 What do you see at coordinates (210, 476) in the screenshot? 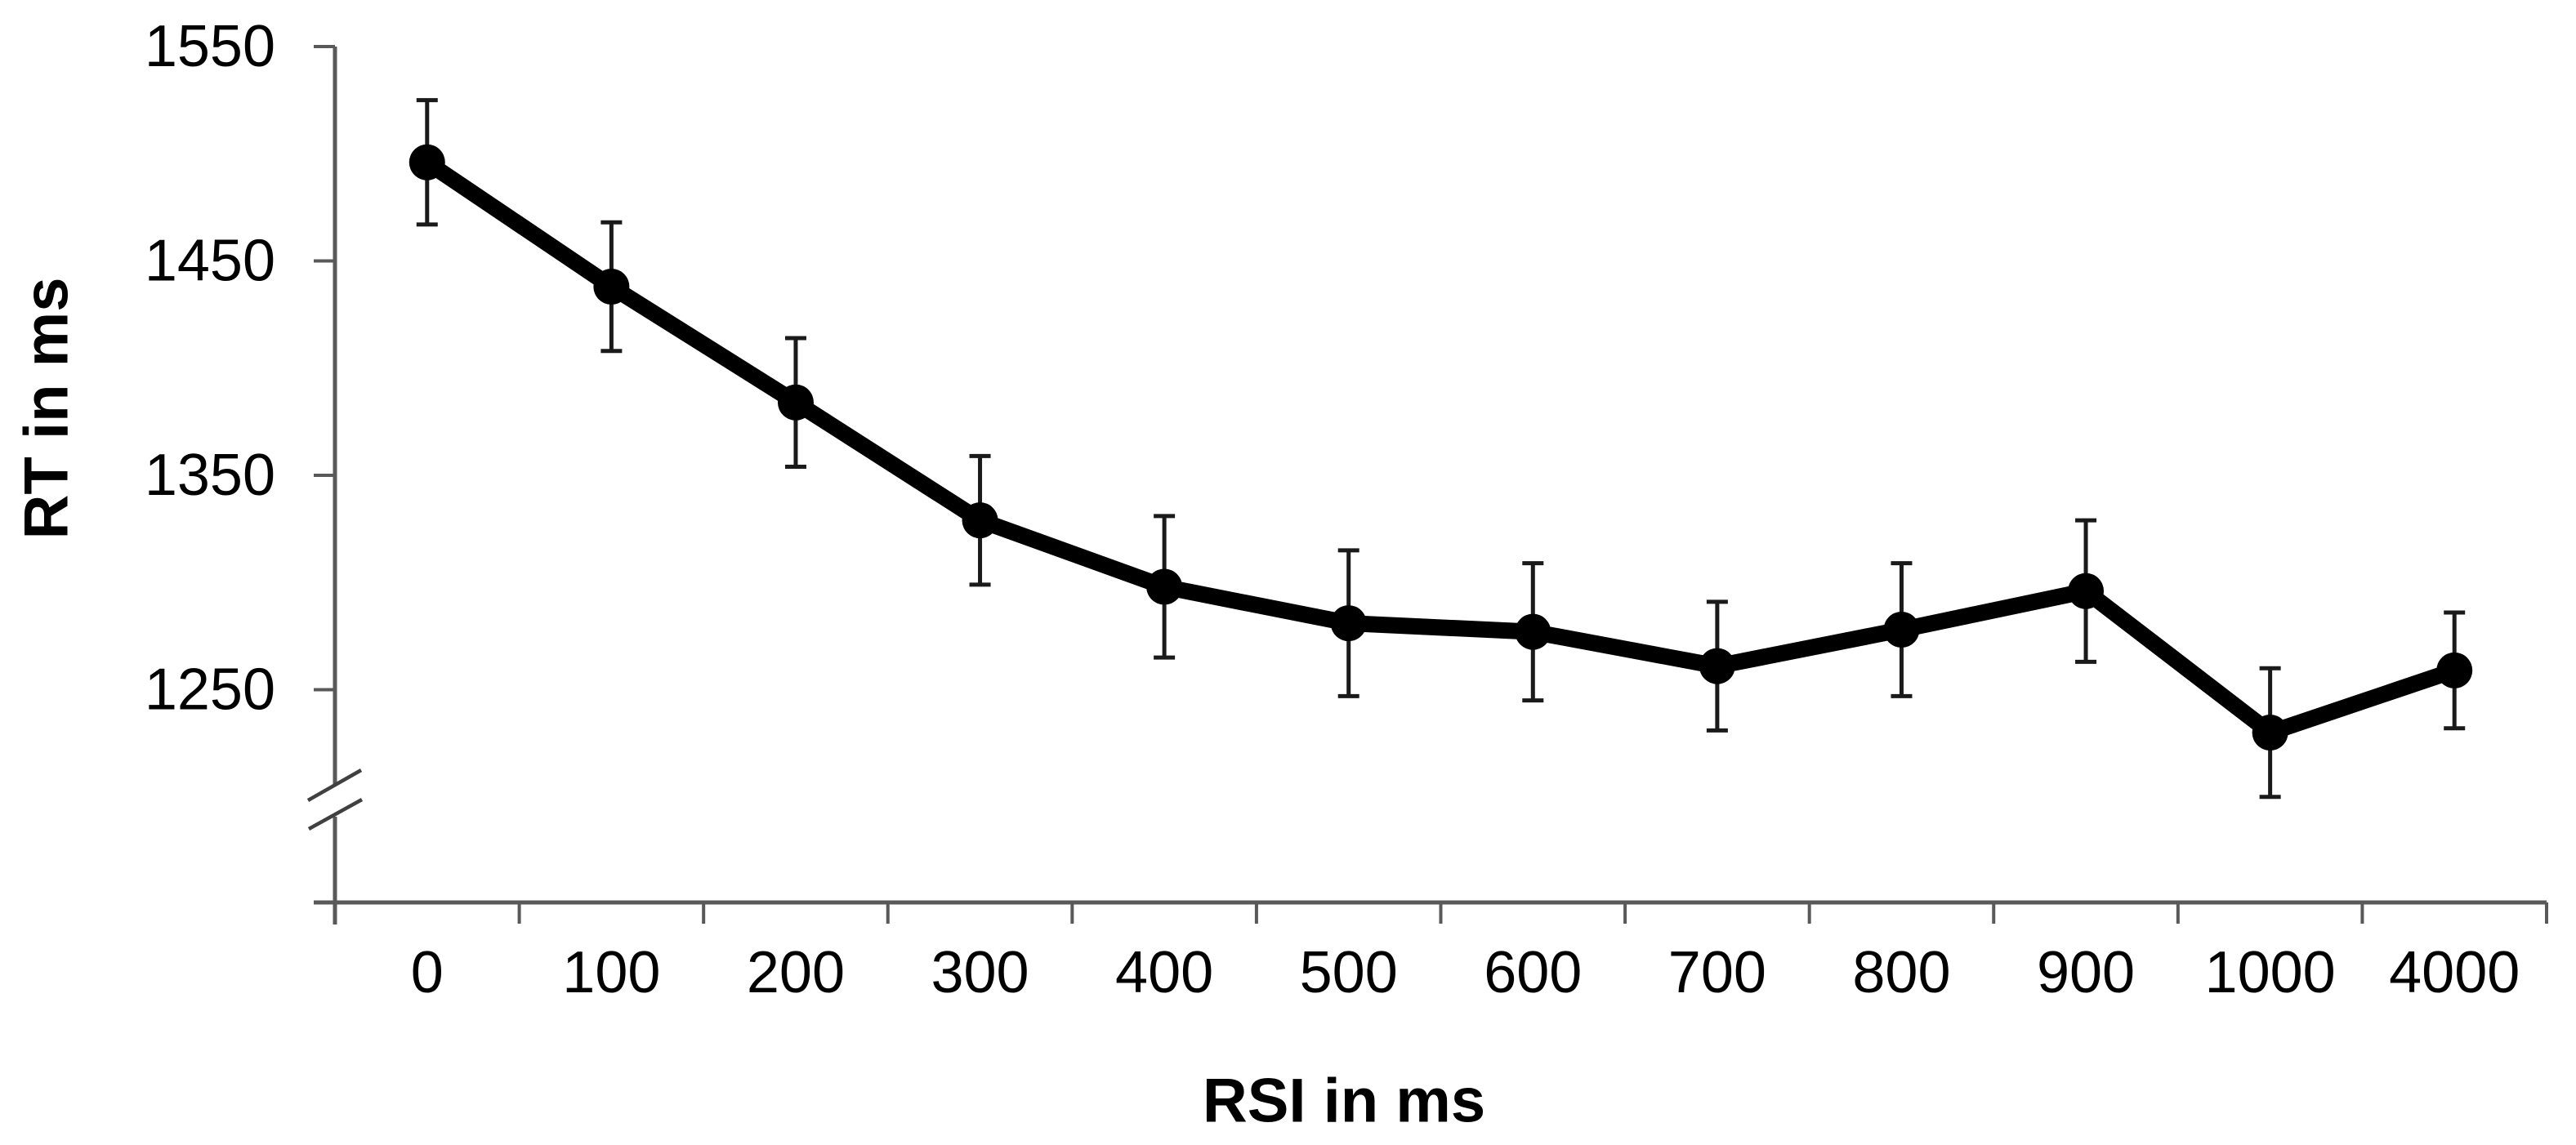
I see `y-tick-label-1350: 1350` at bounding box center [210, 476].